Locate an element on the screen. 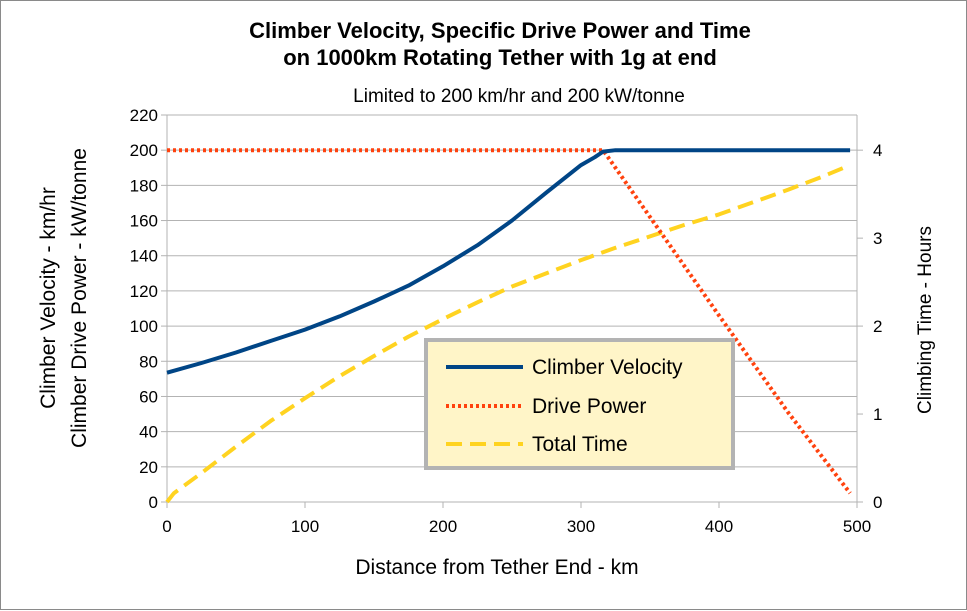 This screenshot has width=967, height=611. x-tick-label: 200 is located at coordinates (443, 526).